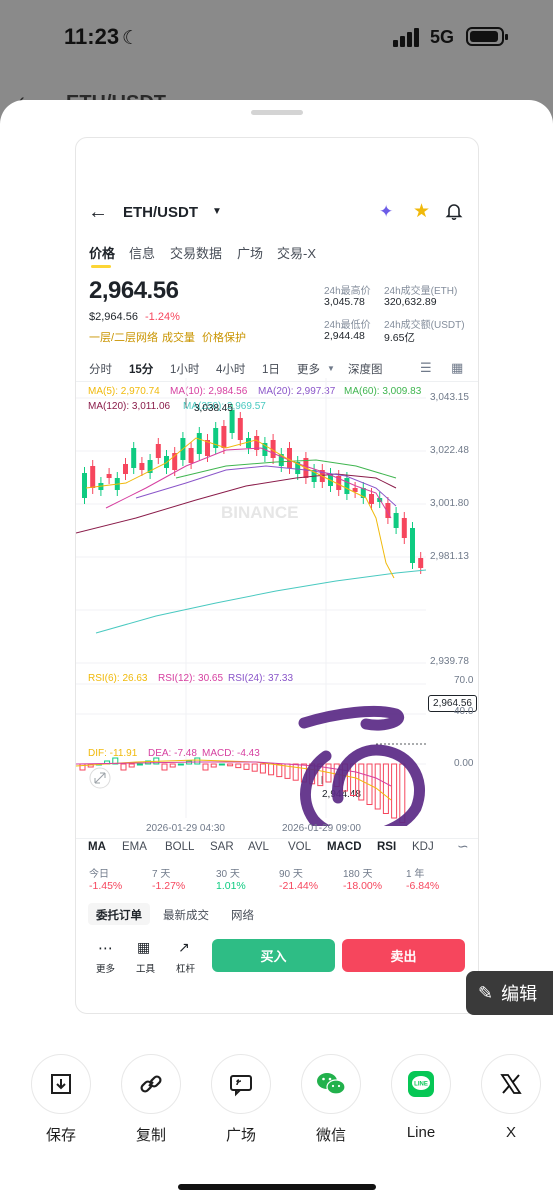  Describe the element at coordinates (403, 955) in the screenshot. I see `sell-button: 卖出` at that location.